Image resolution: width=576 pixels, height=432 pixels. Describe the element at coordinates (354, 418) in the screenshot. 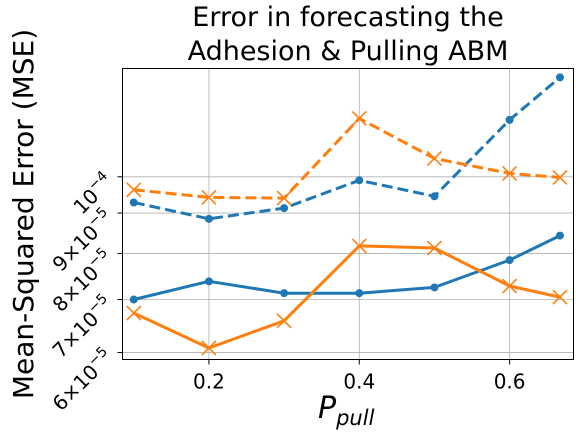

I see `x-axis-label-subscript: pull` at that location.